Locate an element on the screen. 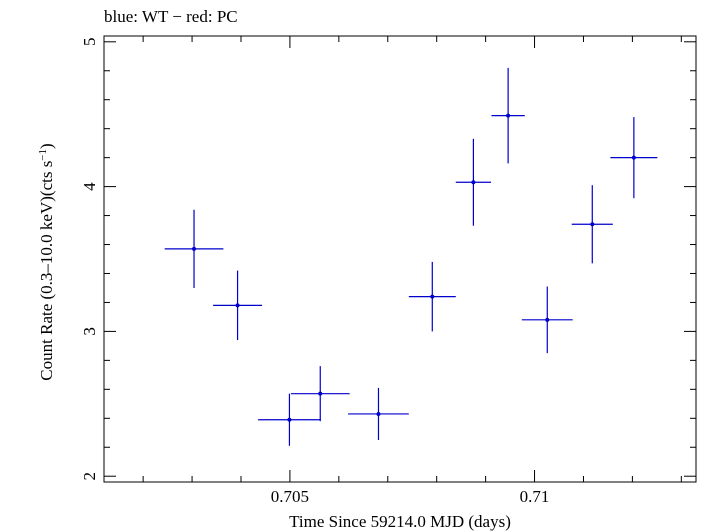 Image resolution: width=709 pixels, height=532 pixels. x-tick-label: 0.705 is located at coordinates (290, 496).